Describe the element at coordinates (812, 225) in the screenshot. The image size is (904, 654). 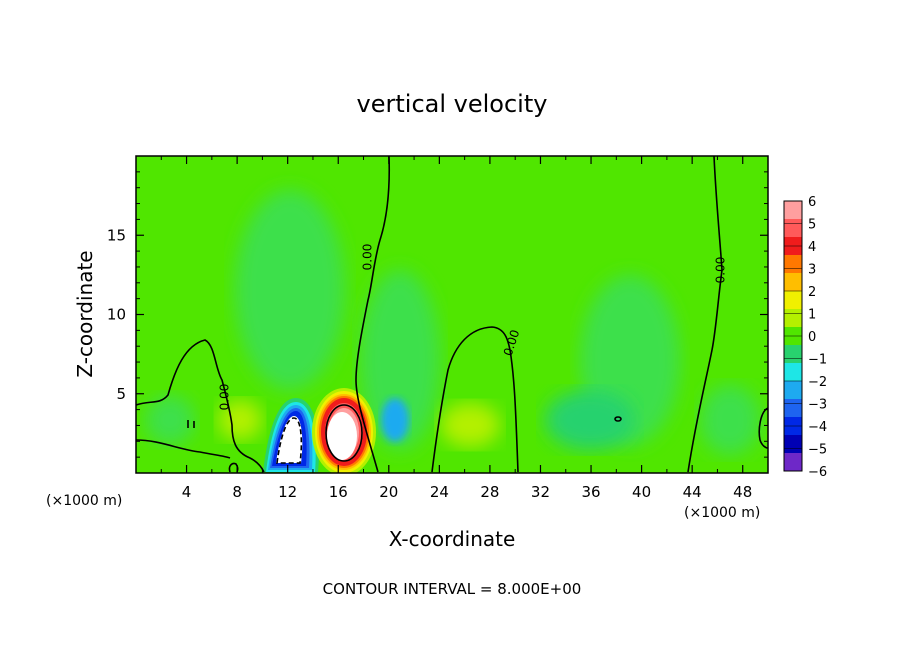
I see `colorbar-label-1: 5` at that location.